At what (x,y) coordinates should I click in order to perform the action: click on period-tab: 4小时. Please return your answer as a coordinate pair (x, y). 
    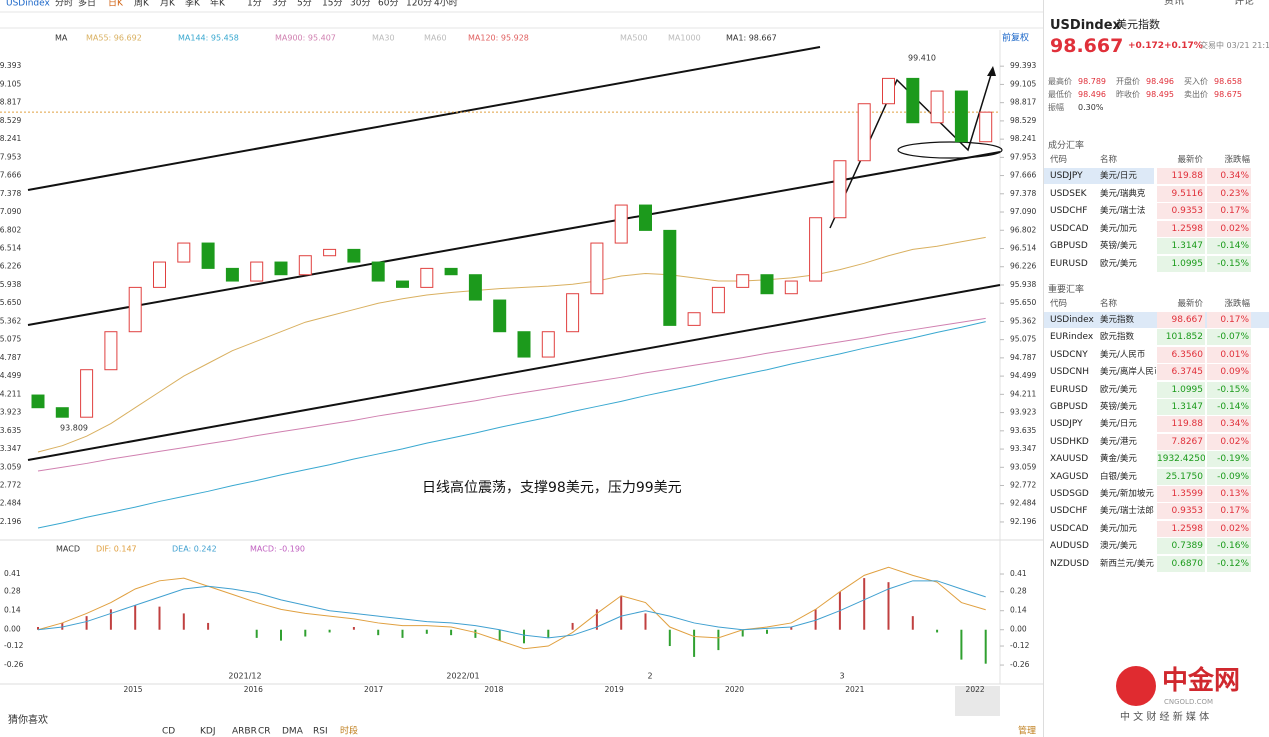
    Looking at the image, I should click on (446, 4).